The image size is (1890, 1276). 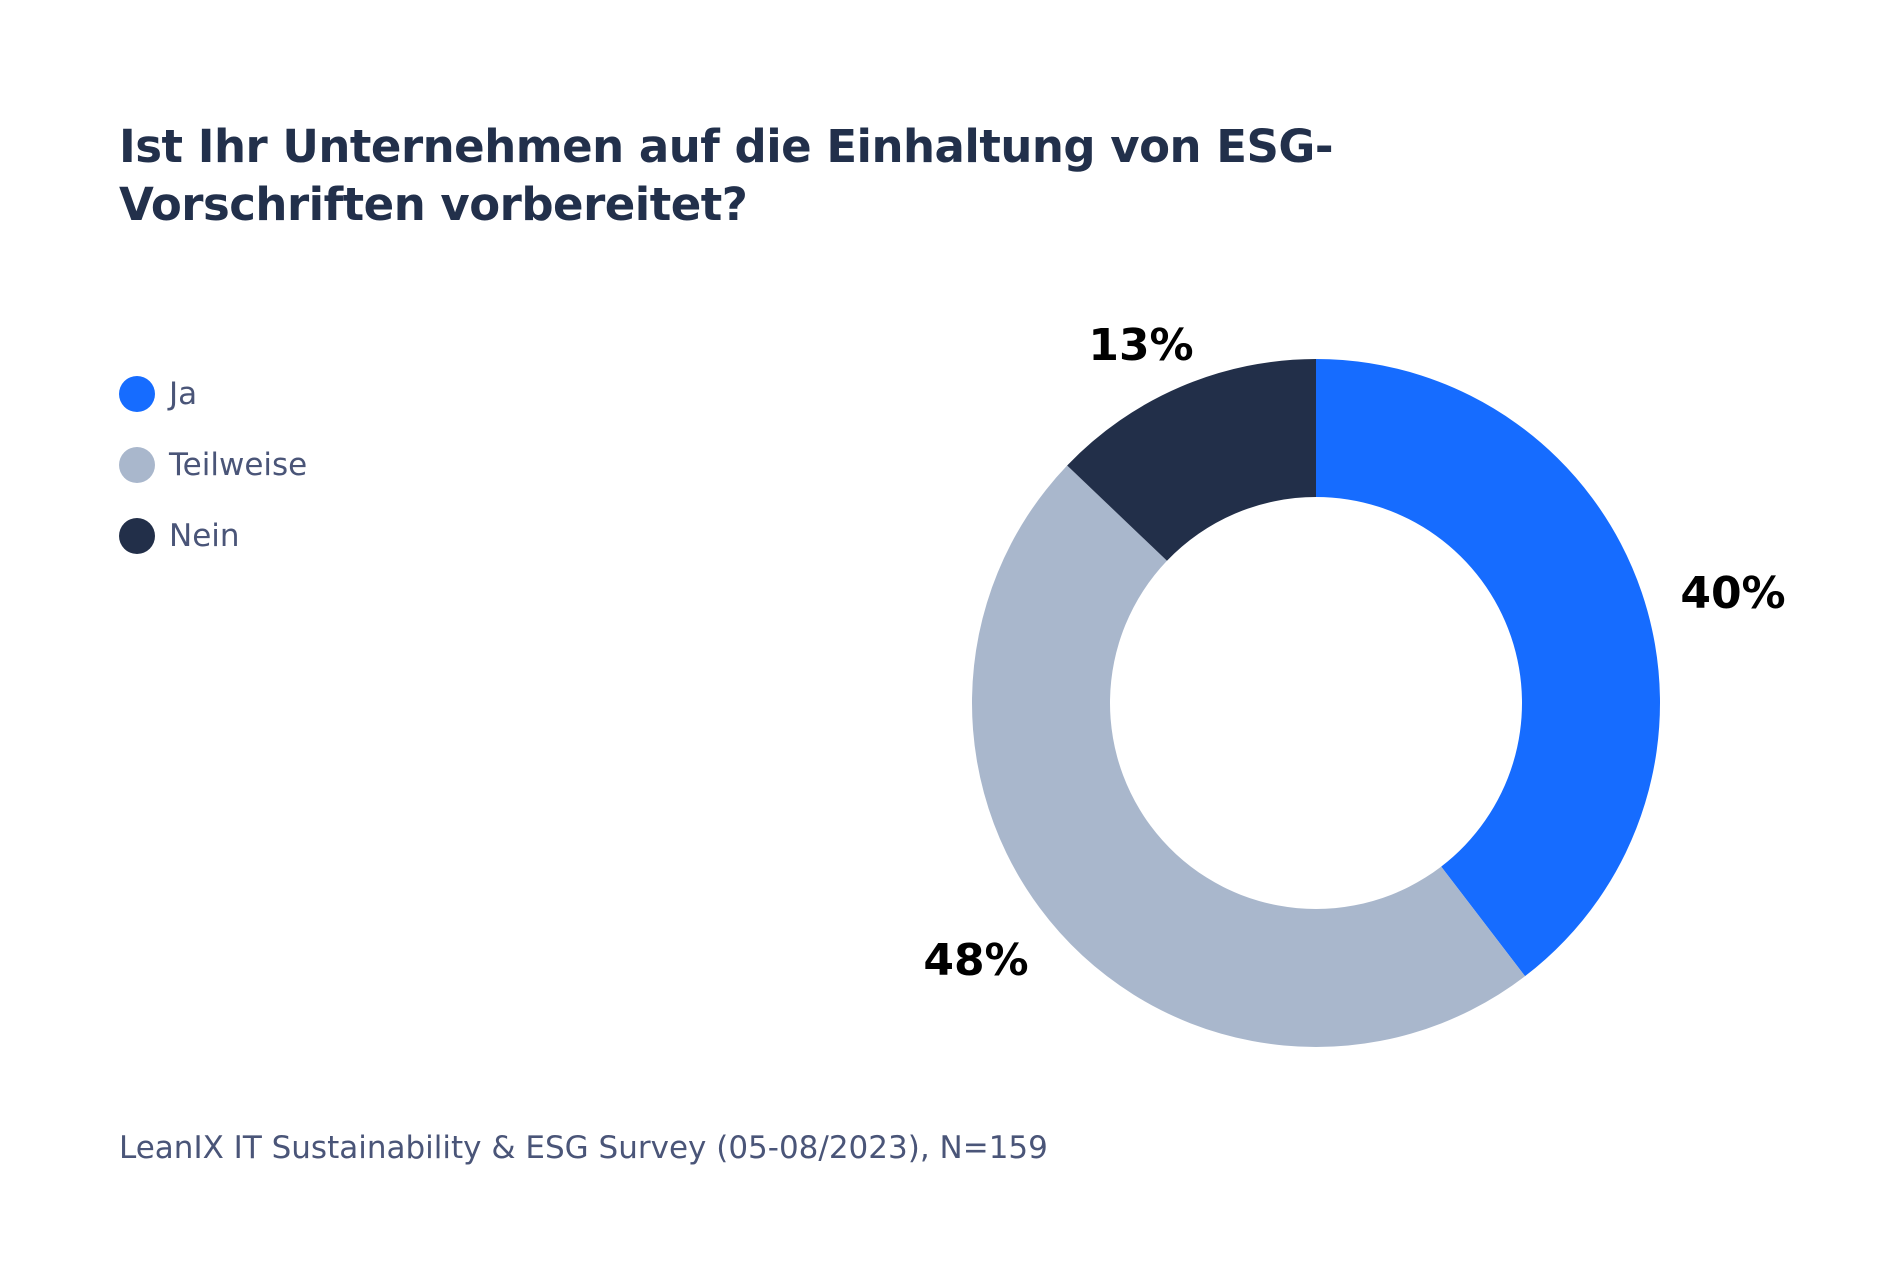 What do you see at coordinates (1248, 756) in the screenshot?
I see `donut-slice-teilweise` at bounding box center [1248, 756].